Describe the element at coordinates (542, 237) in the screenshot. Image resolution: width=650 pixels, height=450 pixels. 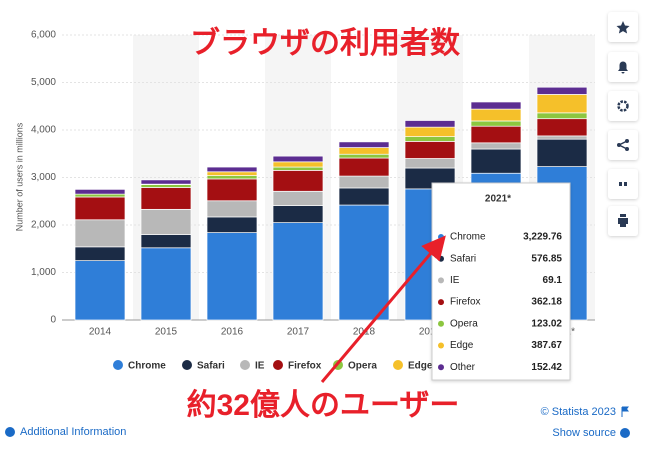
I see `tooltip-value: 3,229.76` at that location.